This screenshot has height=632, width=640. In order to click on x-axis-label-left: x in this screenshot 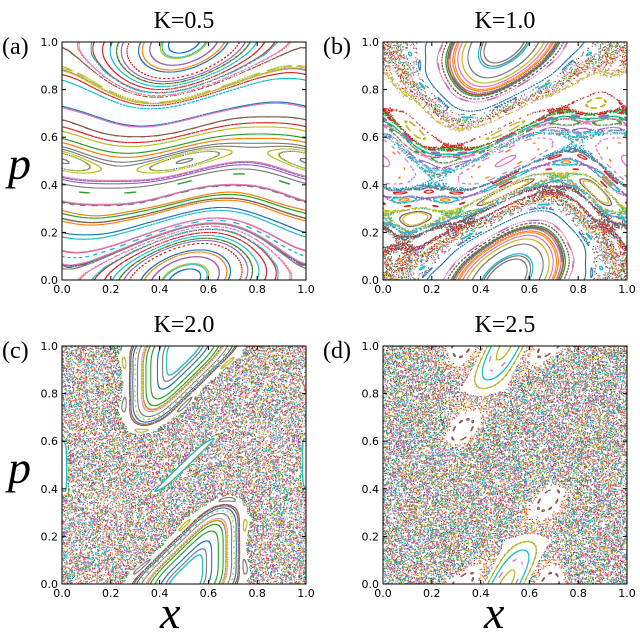, I will do `click(170, 609)`.